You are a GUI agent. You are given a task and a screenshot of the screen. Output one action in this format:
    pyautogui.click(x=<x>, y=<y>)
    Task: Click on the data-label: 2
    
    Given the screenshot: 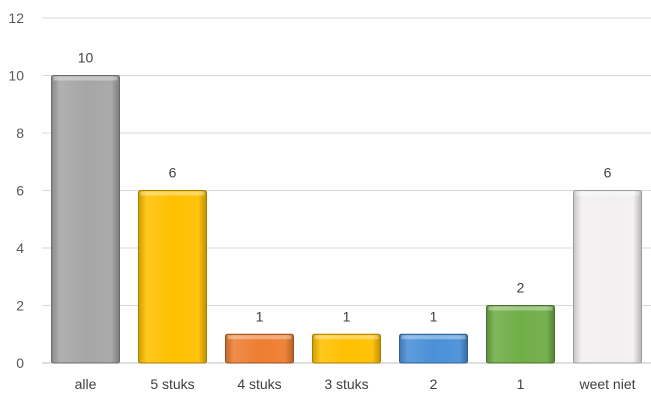 What is the action you would take?
    pyautogui.click(x=521, y=288)
    